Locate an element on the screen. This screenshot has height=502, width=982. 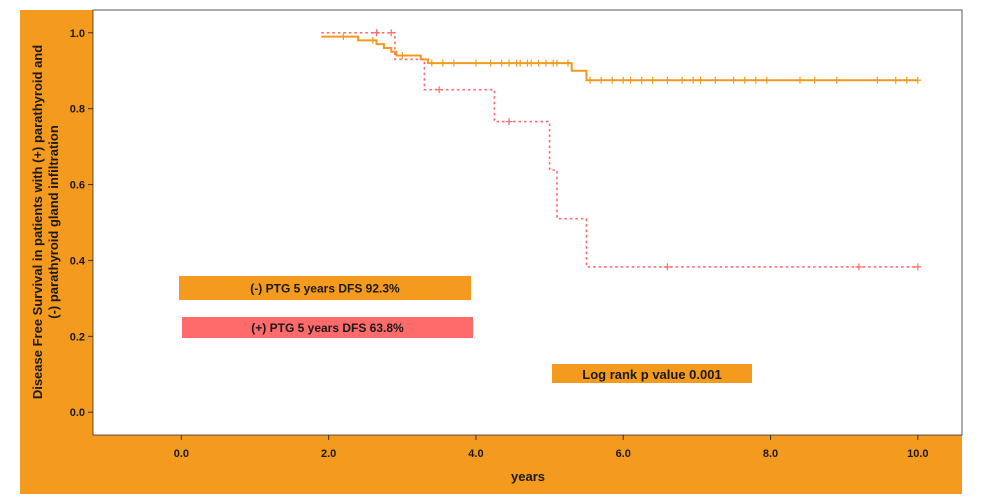
y-tick-label: 0.8 is located at coordinates (77, 110).